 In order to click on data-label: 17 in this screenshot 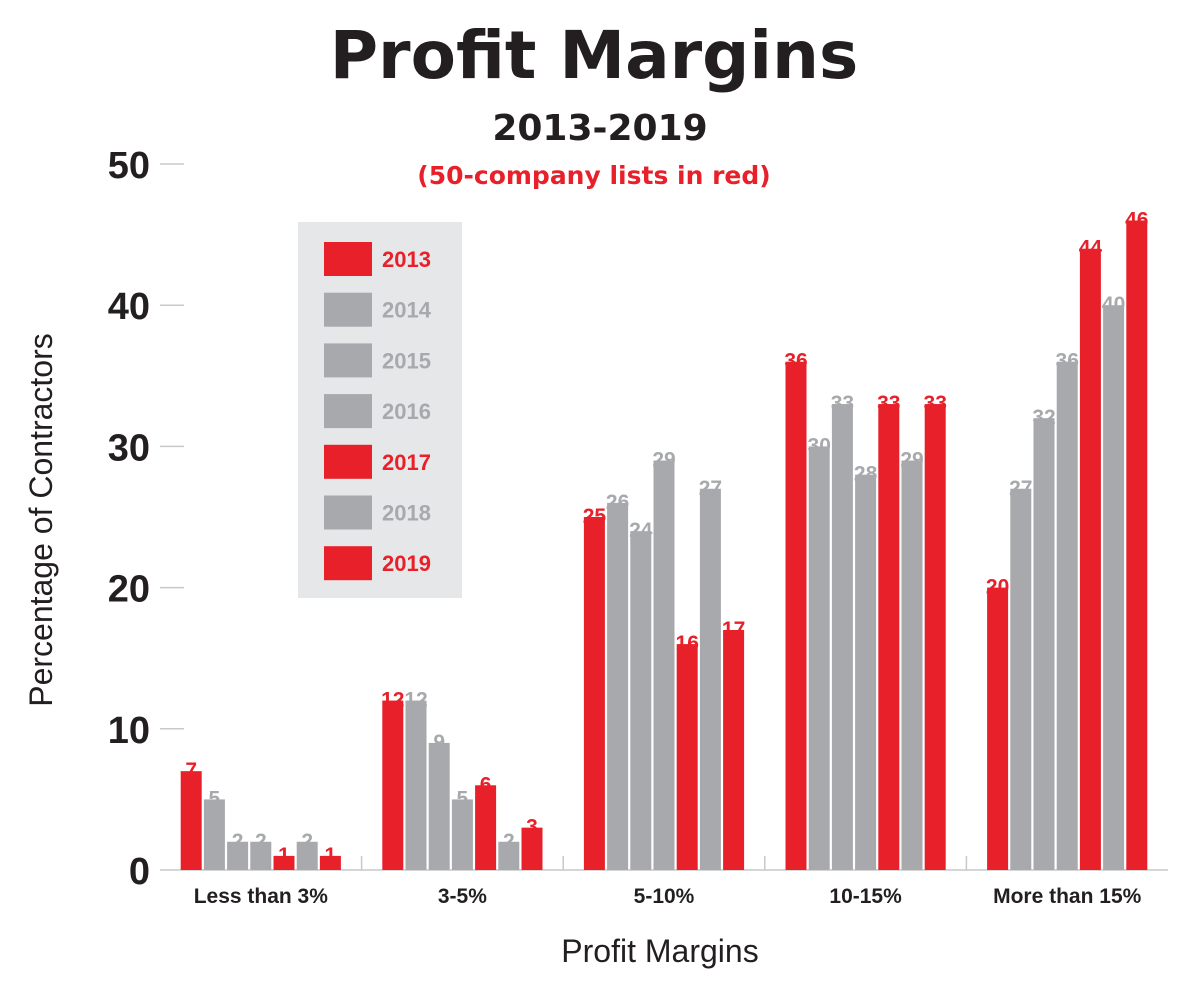, I will do `click(733, 629)`.